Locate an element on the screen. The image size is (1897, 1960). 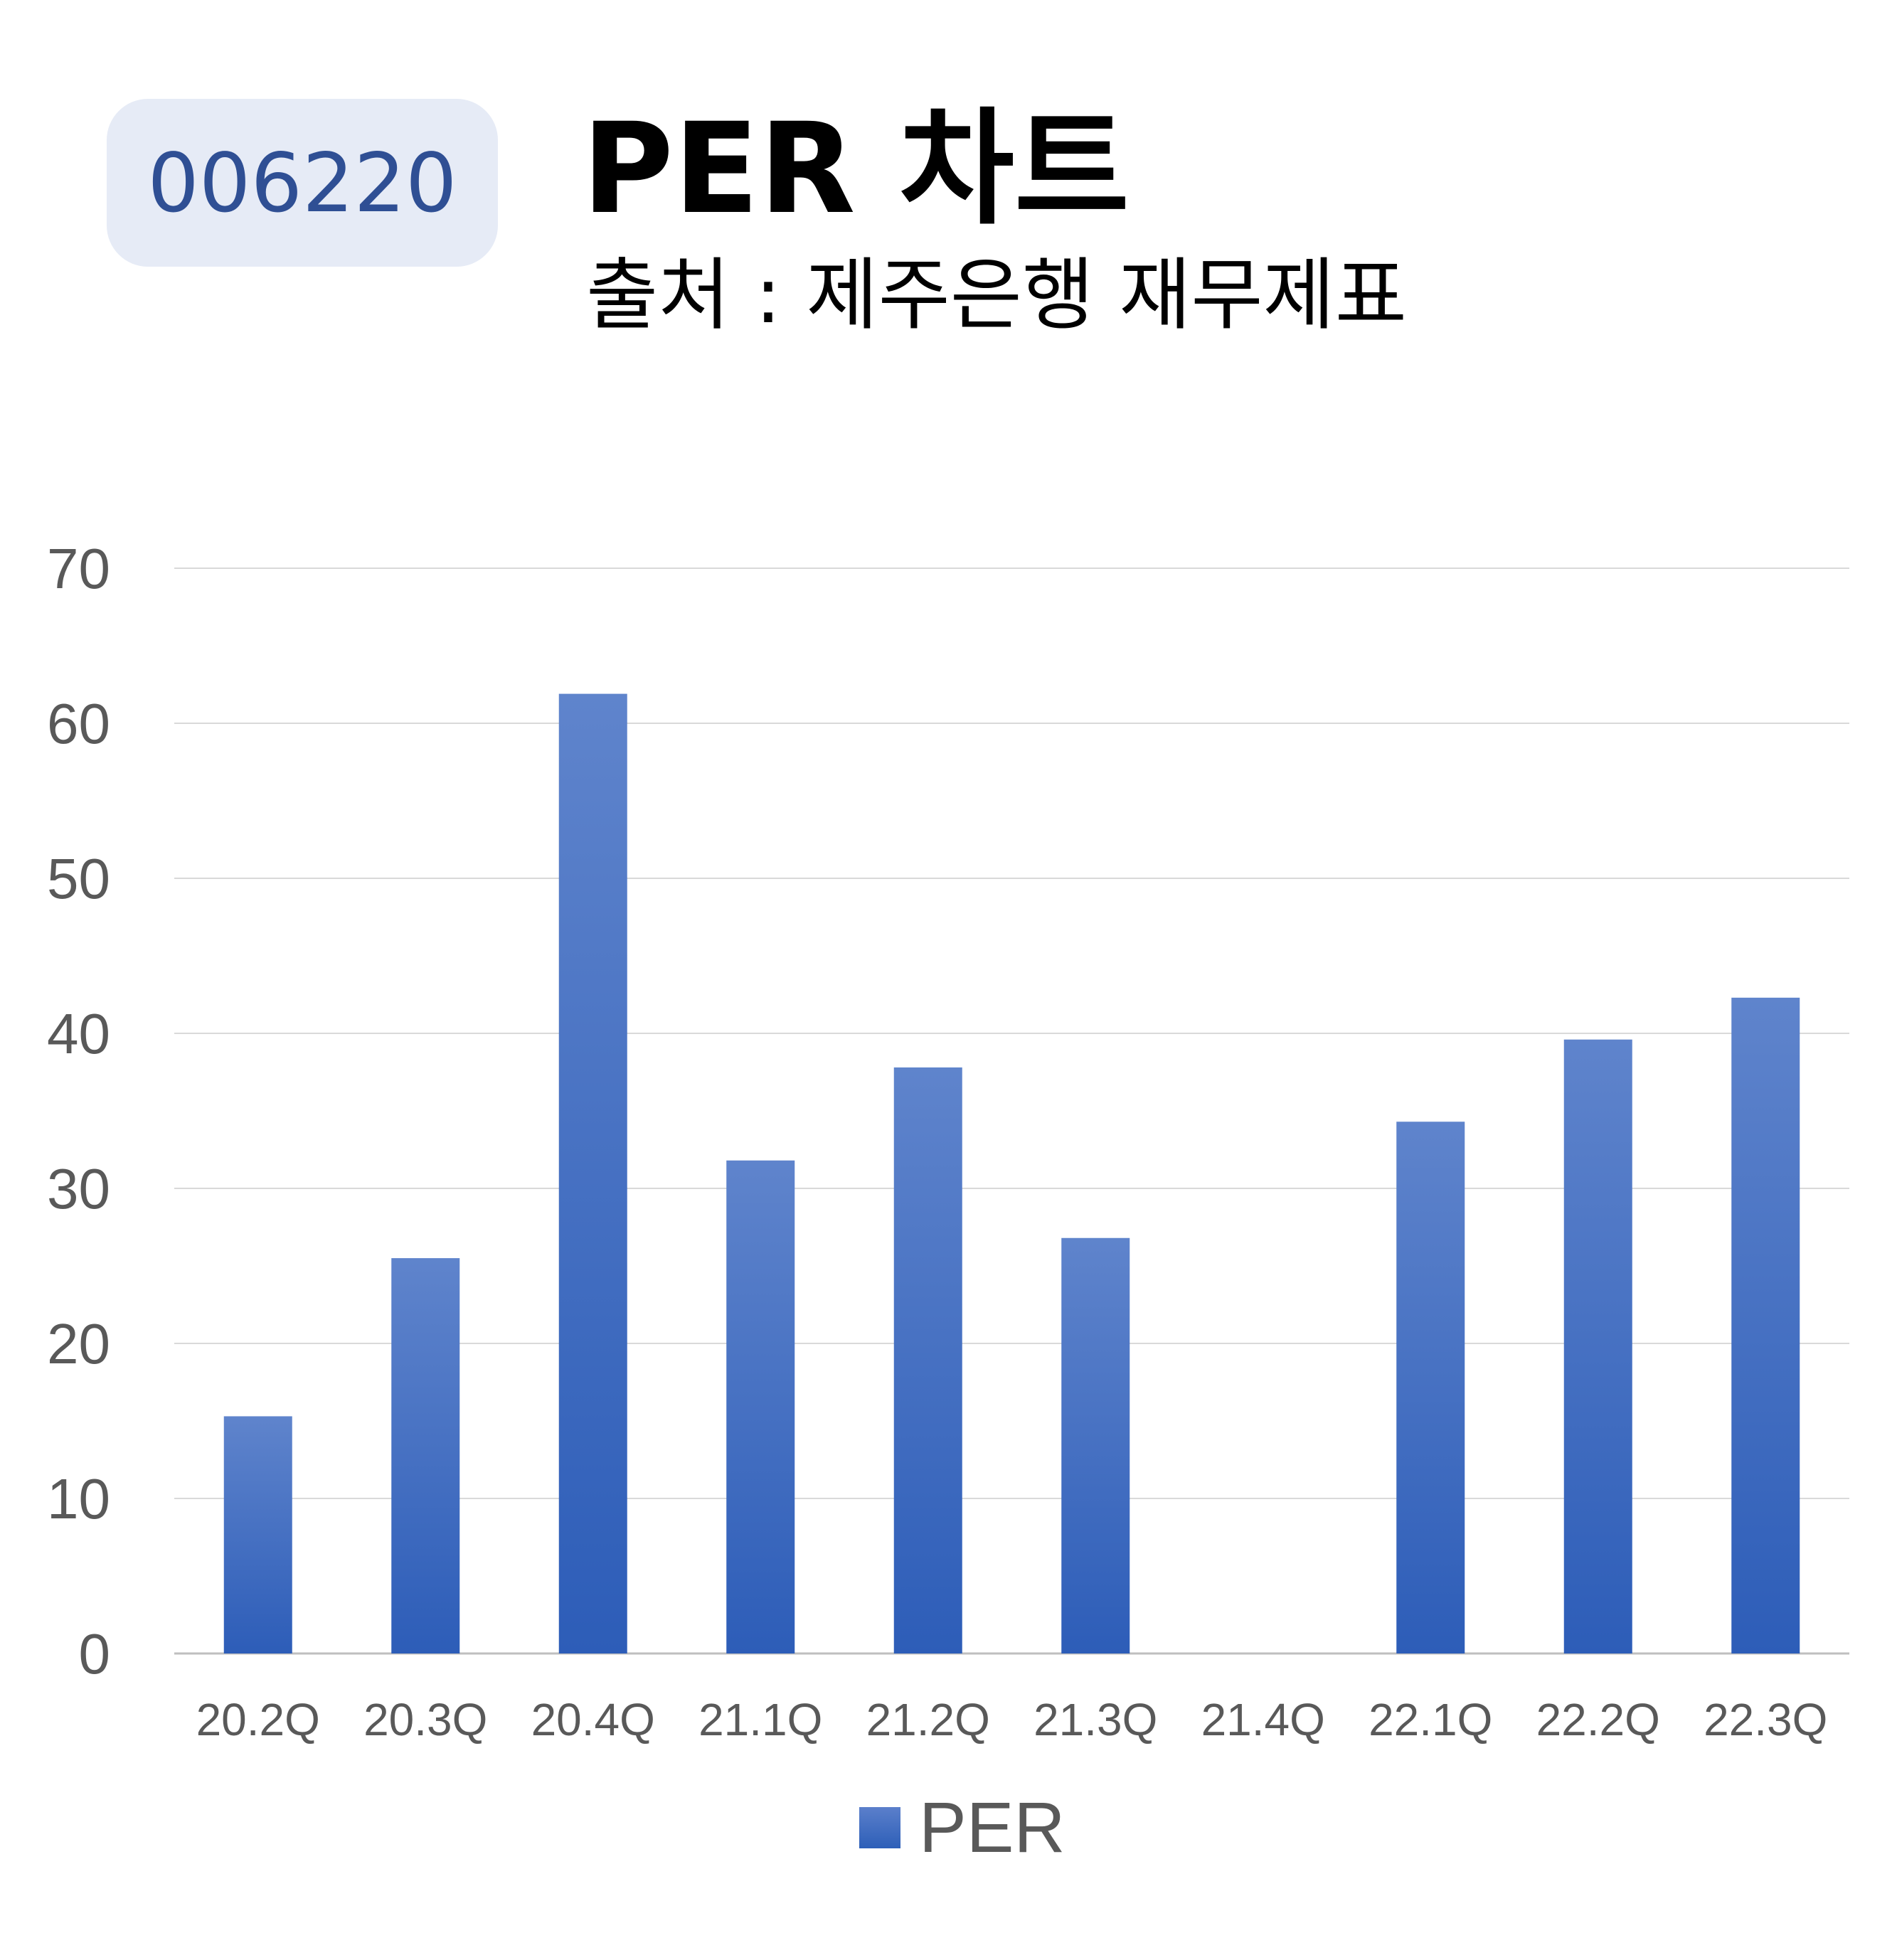
bar-20.2Q is located at coordinates (258, 1534).